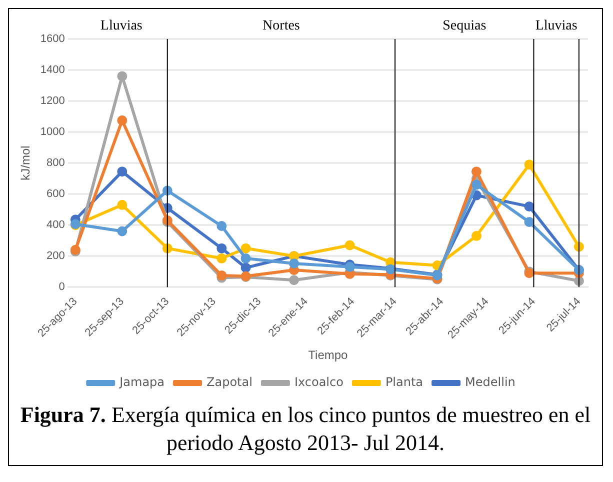 This screenshot has width=613, height=482. Describe the element at coordinates (55, 256) in the screenshot. I see `y-tick-label: 200` at that location.